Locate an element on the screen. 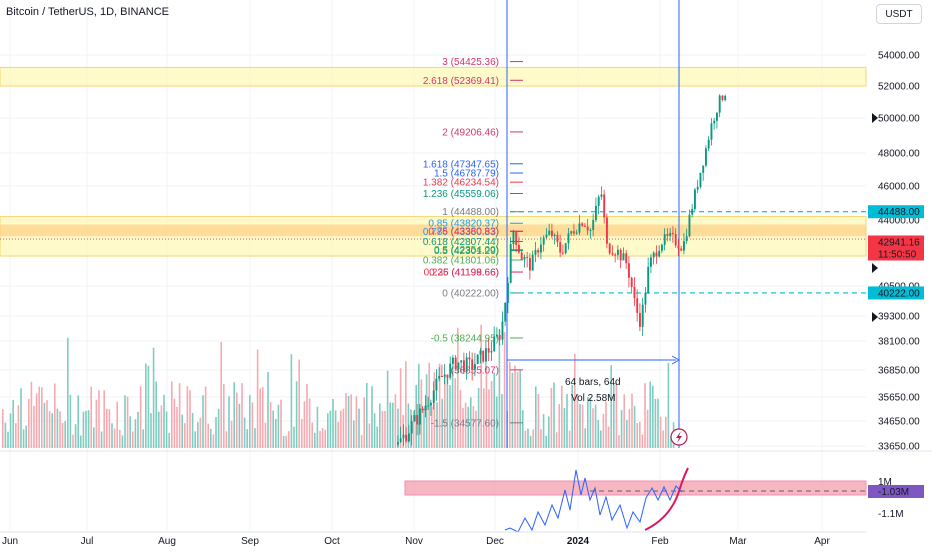 Image resolution: width=932 pixels, height=555 pixels. fib-label-10: 0.75 (43380.83) is located at coordinates (463, 232).